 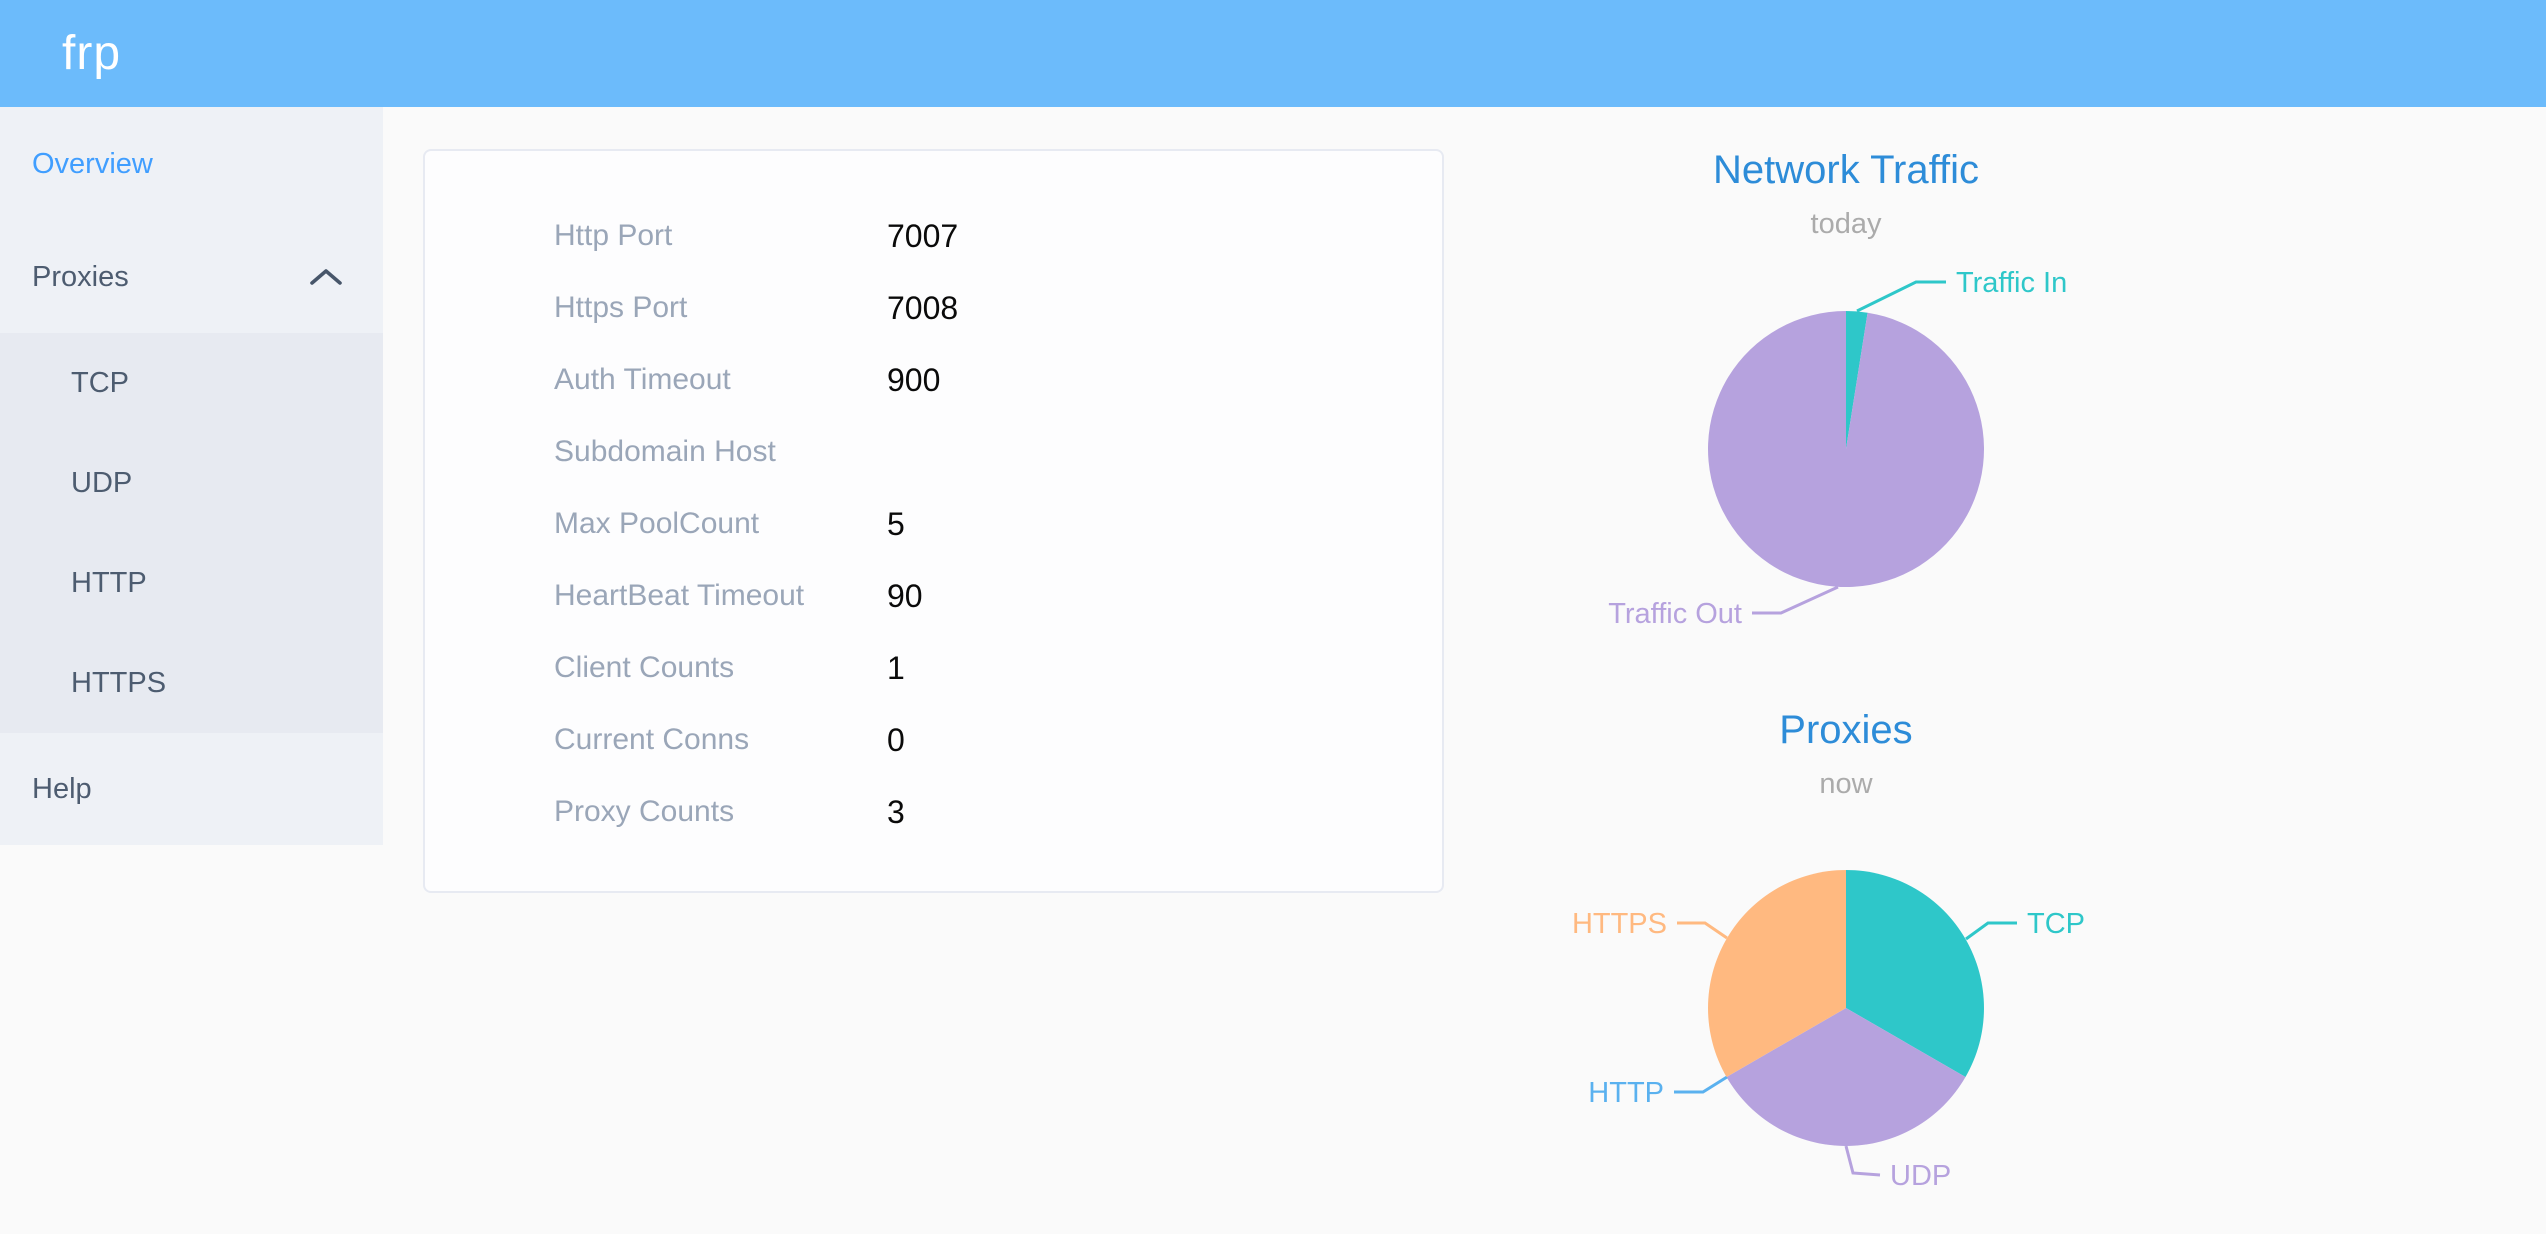 I want to click on info-label: HeartBeat Timeout, so click(x=679, y=595).